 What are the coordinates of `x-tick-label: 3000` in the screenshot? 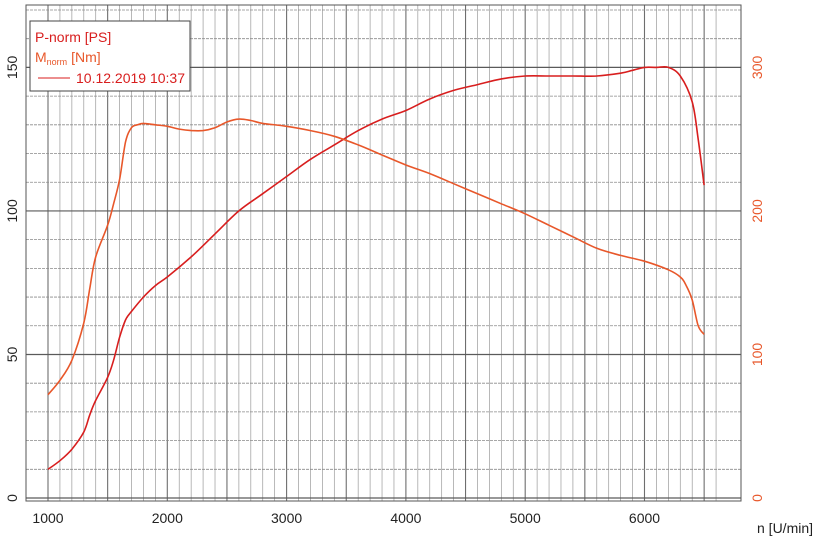 It's located at (286, 518).